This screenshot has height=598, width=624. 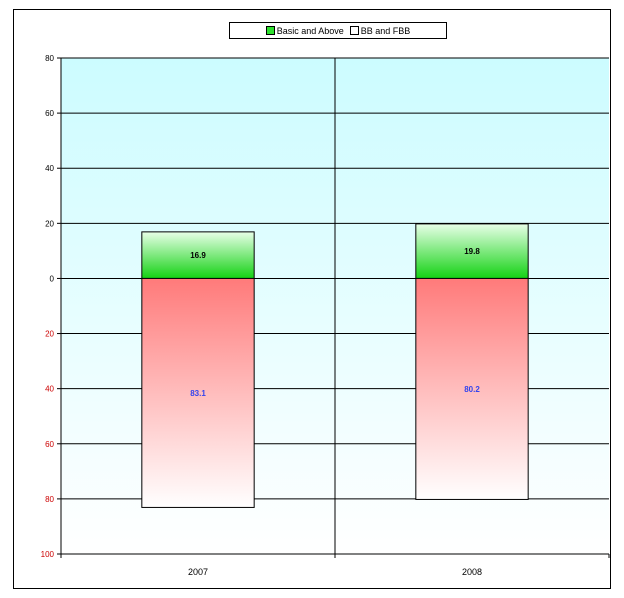 I want to click on legend: Basic and Above BB and FBB, so click(x=338, y=30).